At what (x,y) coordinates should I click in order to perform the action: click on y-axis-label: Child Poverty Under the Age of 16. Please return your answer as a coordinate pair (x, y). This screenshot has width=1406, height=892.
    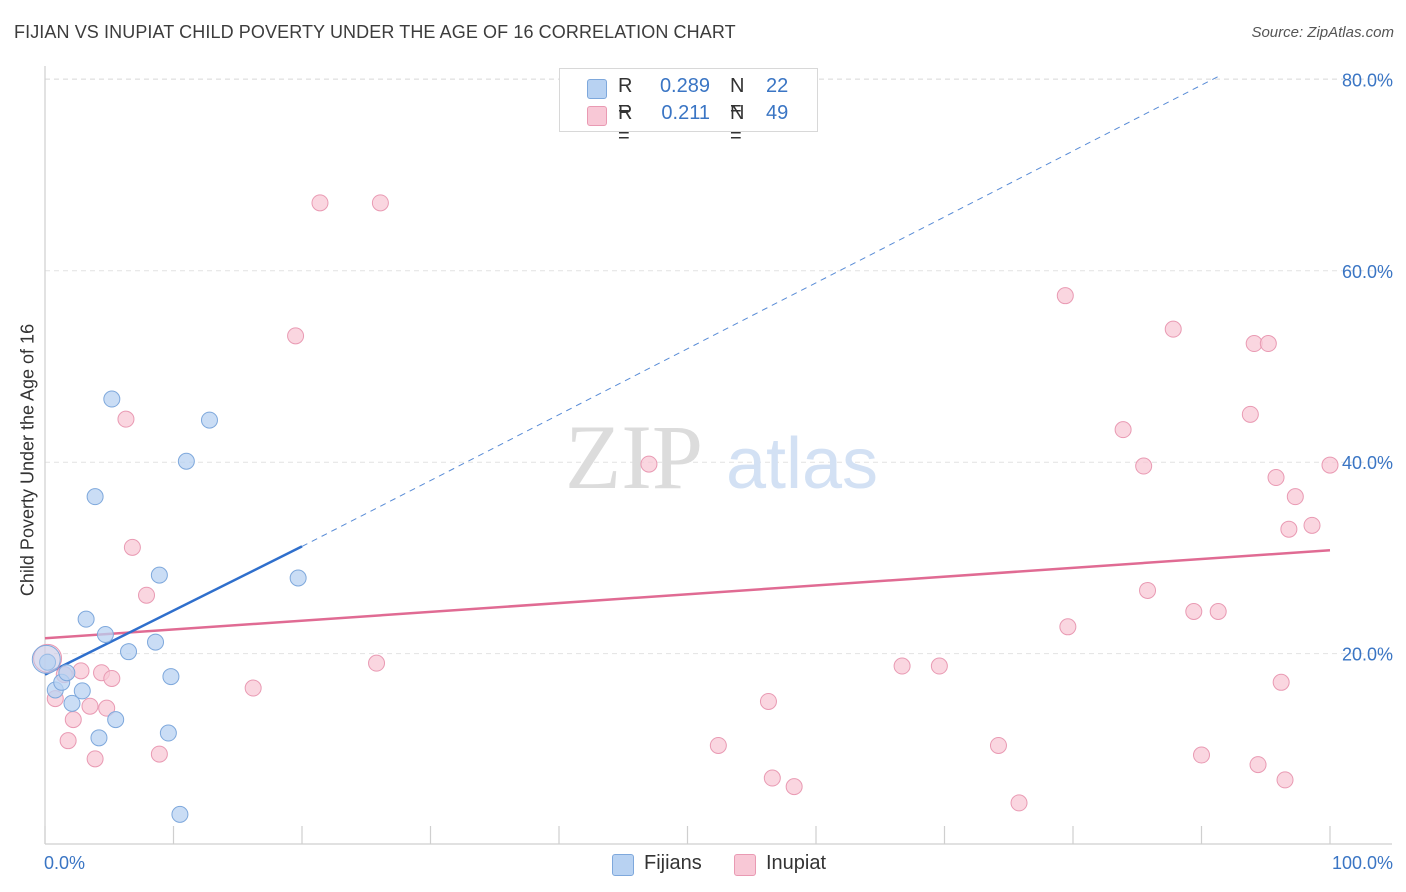
    Looking at the image, I should click on (27, 460).